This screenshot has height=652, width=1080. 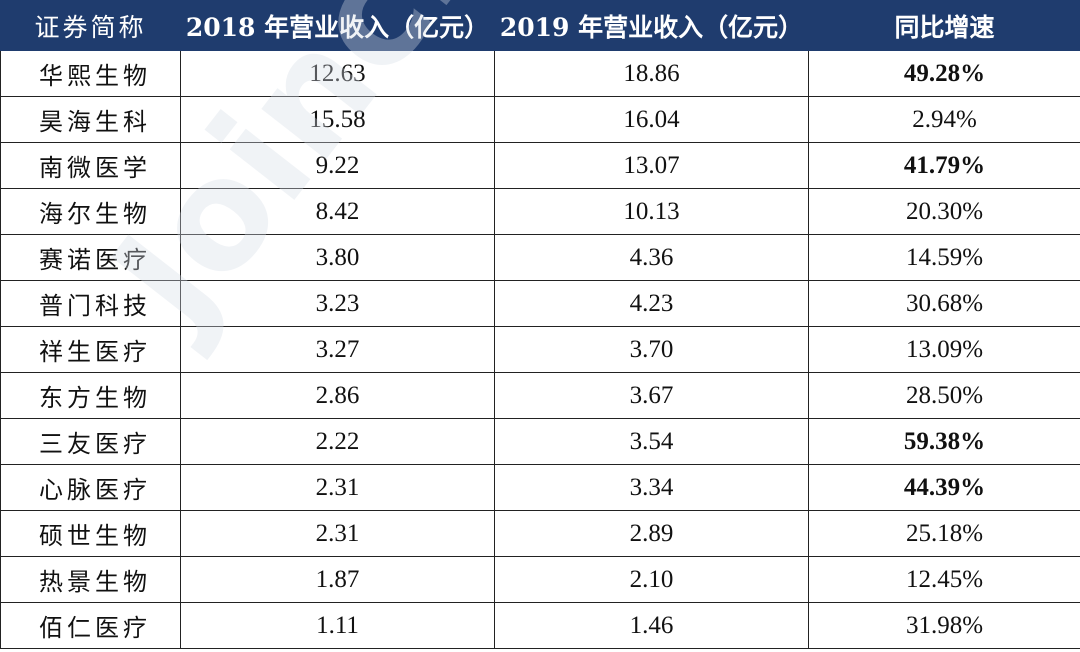 What do you see at coordinates (337, 395) in the screenshot?
I see `cell-revenue-2018: 2.86` at bounding box center [337, 395].